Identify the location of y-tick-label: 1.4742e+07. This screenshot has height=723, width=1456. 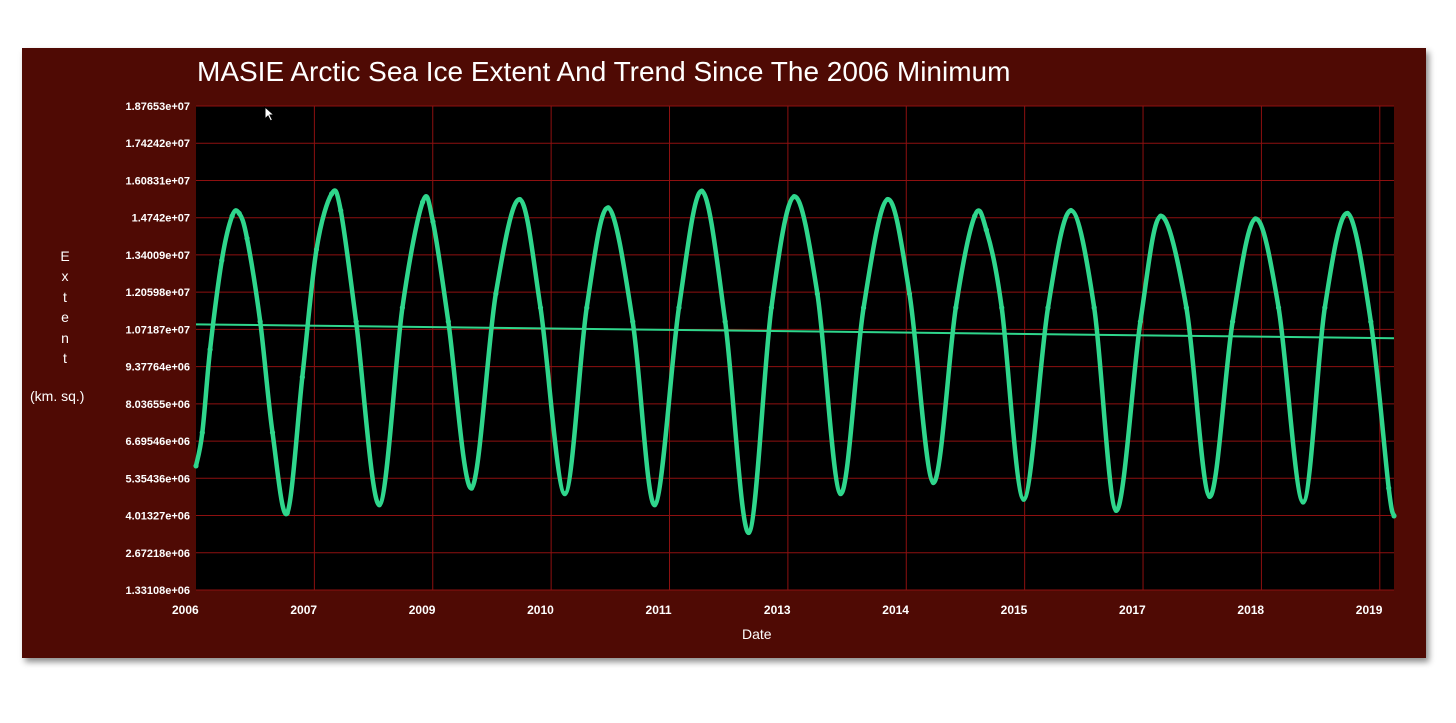
(161, 219).